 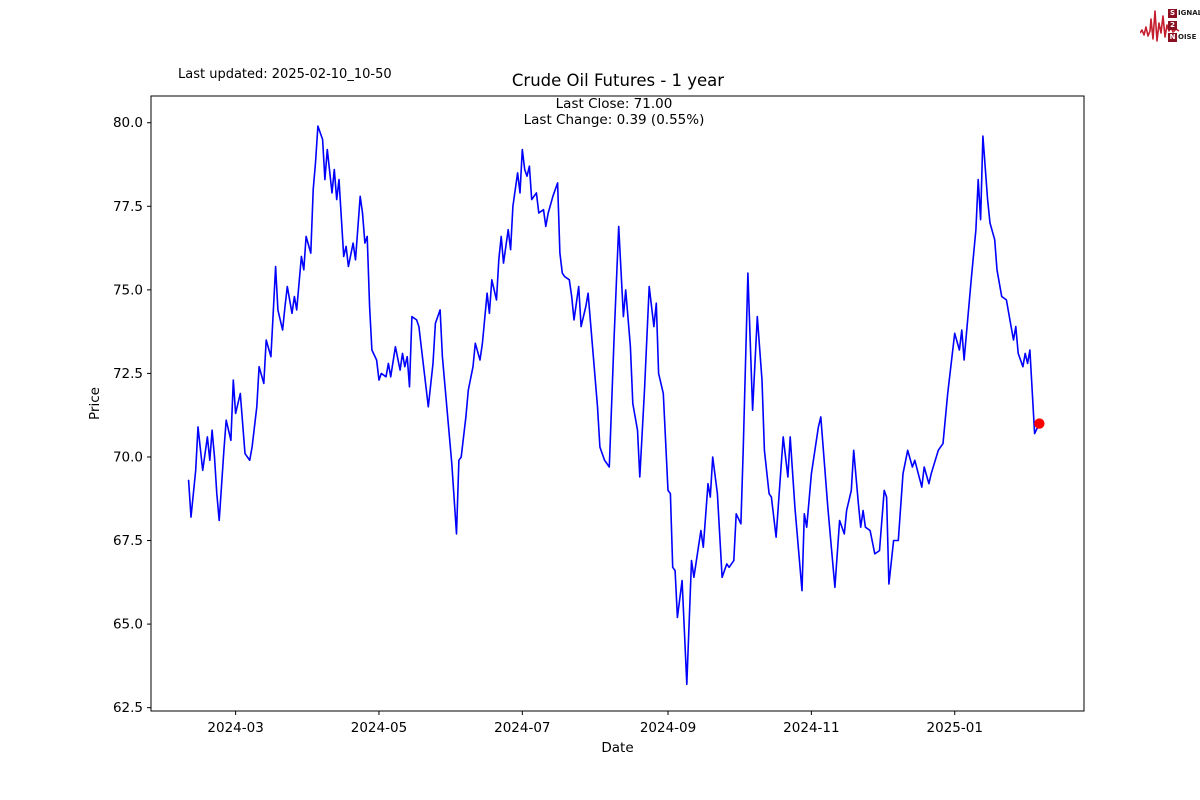 What do you see at coordinates (1172, 13) in the screenshot?
I see `logo-box-s: S` at bounding box center [1172, 13].